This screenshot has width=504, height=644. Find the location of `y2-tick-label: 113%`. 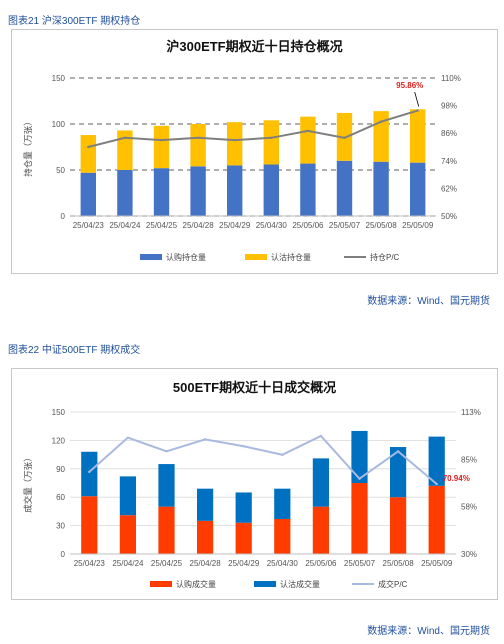

y2-tick-label: 113% is located at coordinates (471, 412).